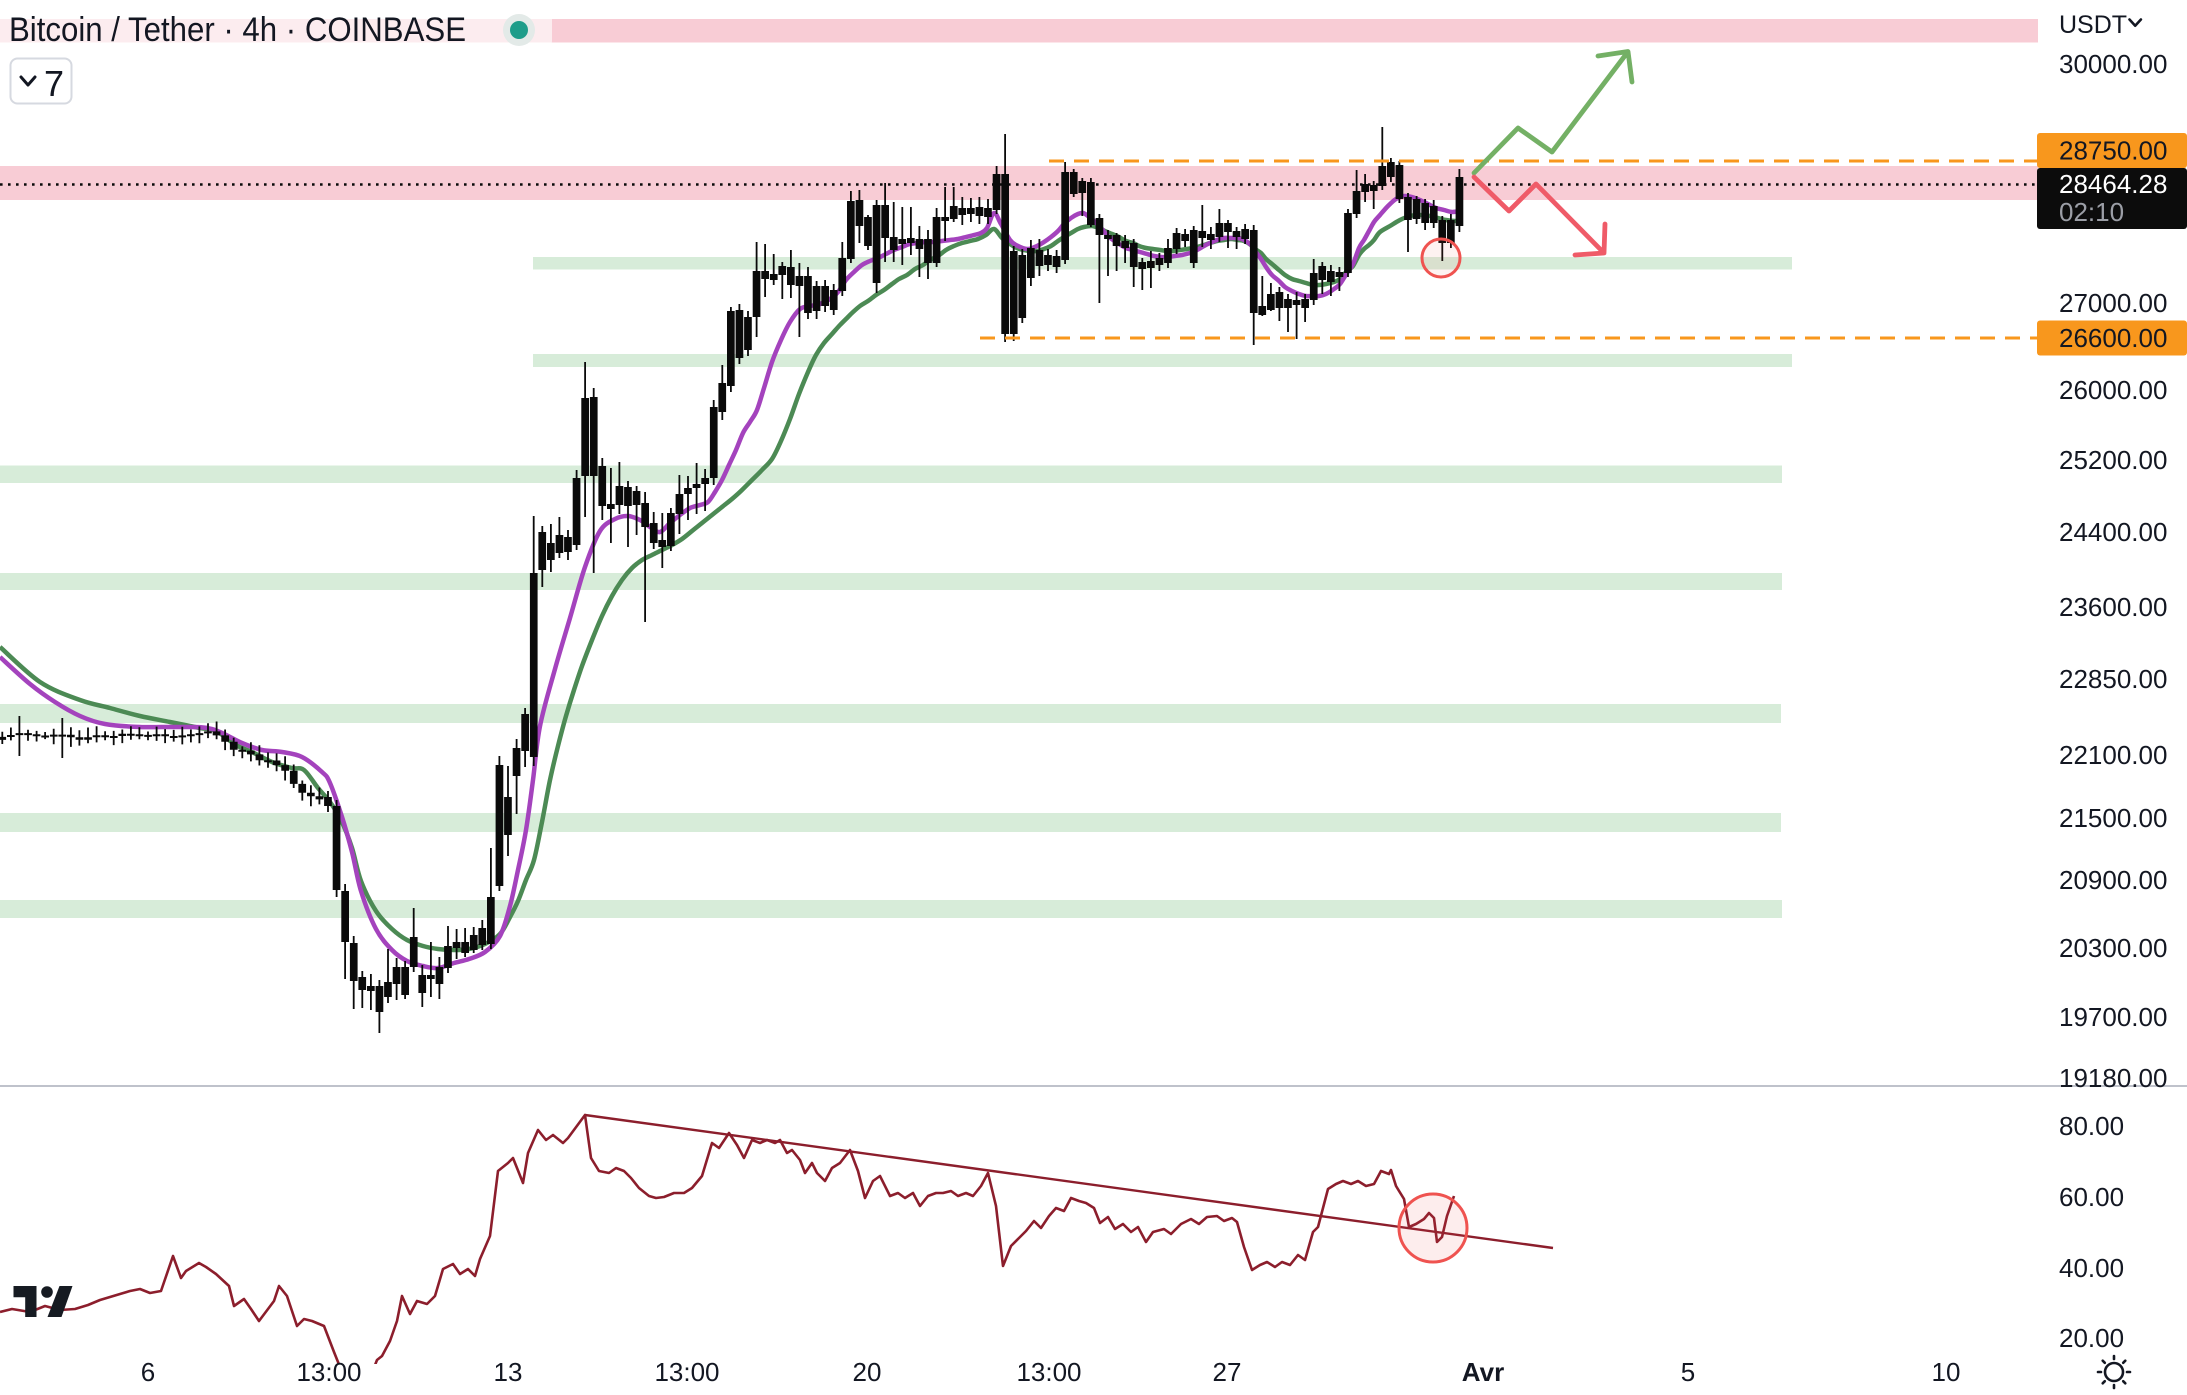 This screenshot has height=1395, width=2187. I want to click on svg-text: 27000.00, so click(2113, 303).